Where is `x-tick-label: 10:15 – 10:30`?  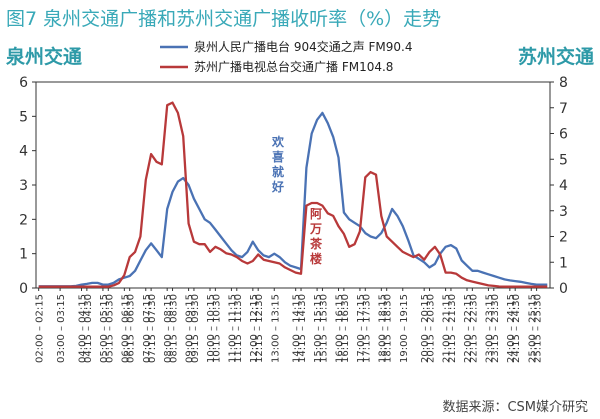
x-tick-label: 10:15 – 10:30 is located at coordinates (216, 328).